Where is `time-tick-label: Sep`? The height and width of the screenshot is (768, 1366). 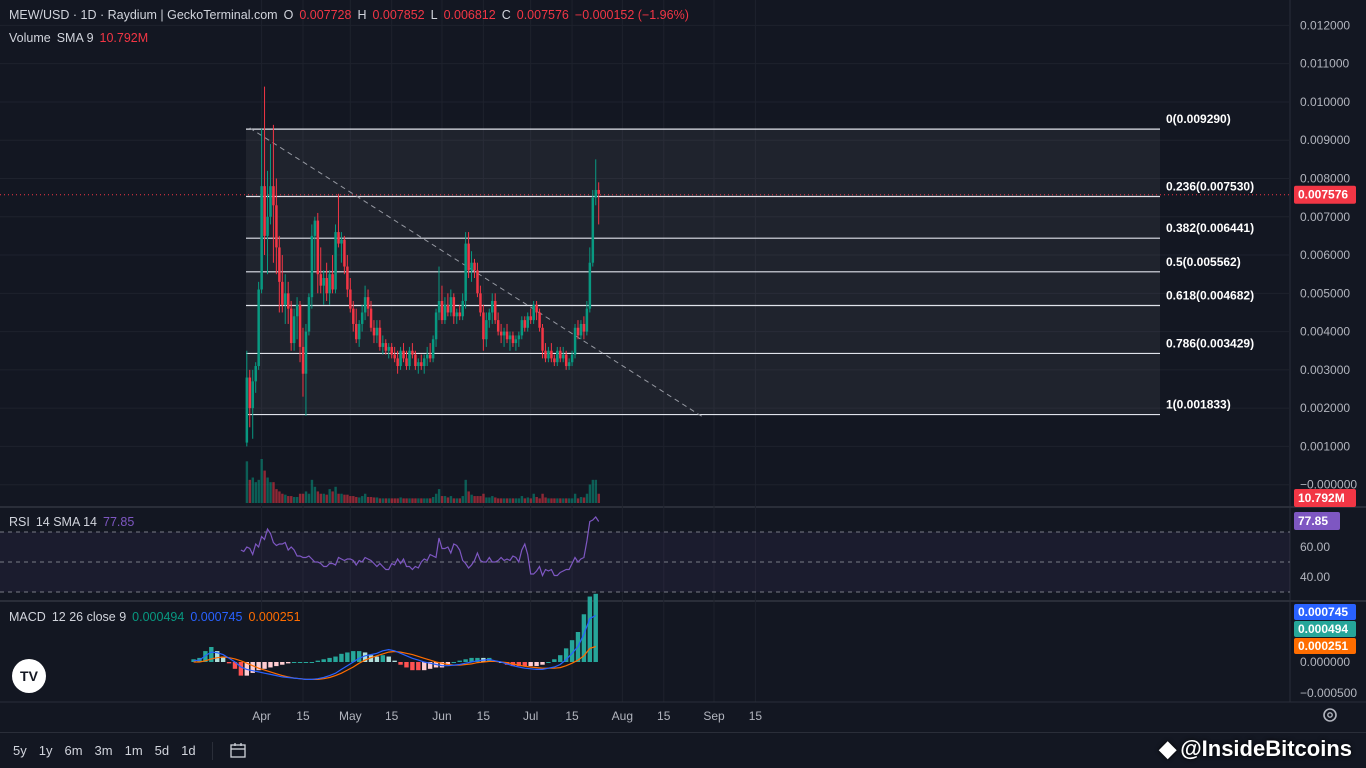
time-tick-label: Sep is located at coordinates (714, 716).